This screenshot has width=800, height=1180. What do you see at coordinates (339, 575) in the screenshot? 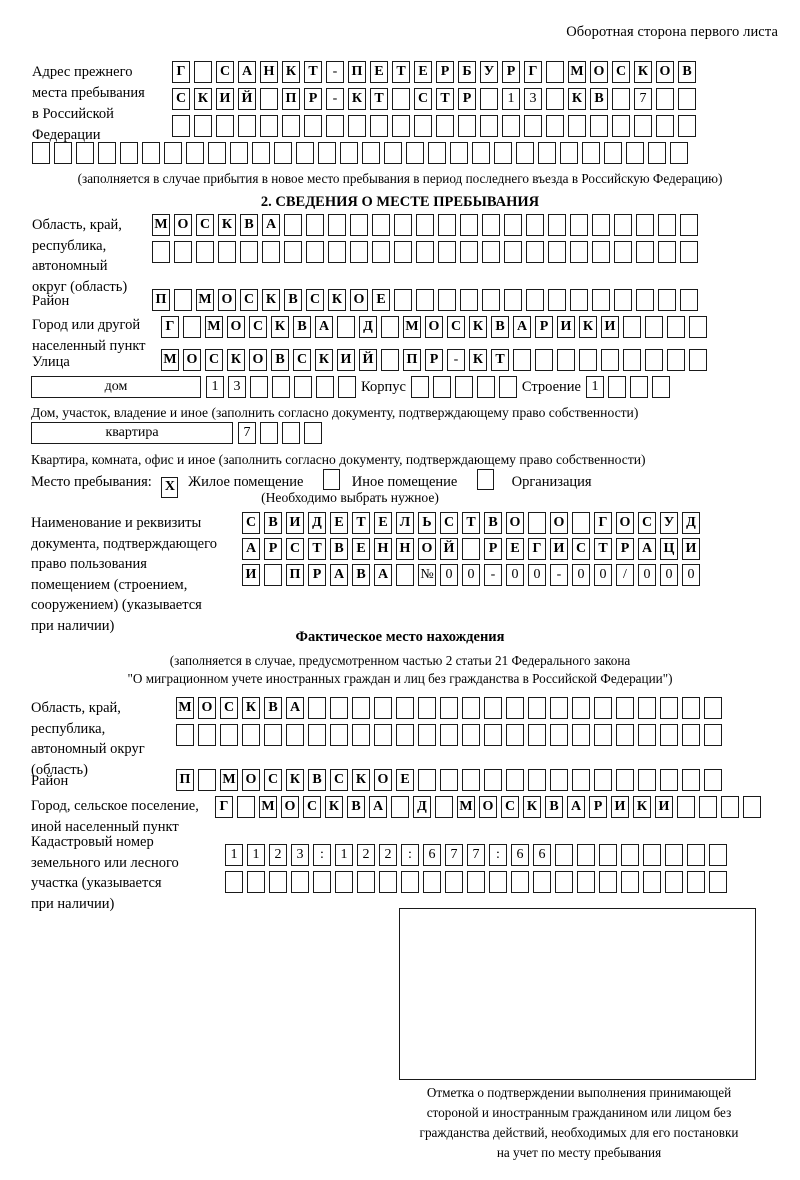
I see `char-cell: А` at bounding box center [339, 575].